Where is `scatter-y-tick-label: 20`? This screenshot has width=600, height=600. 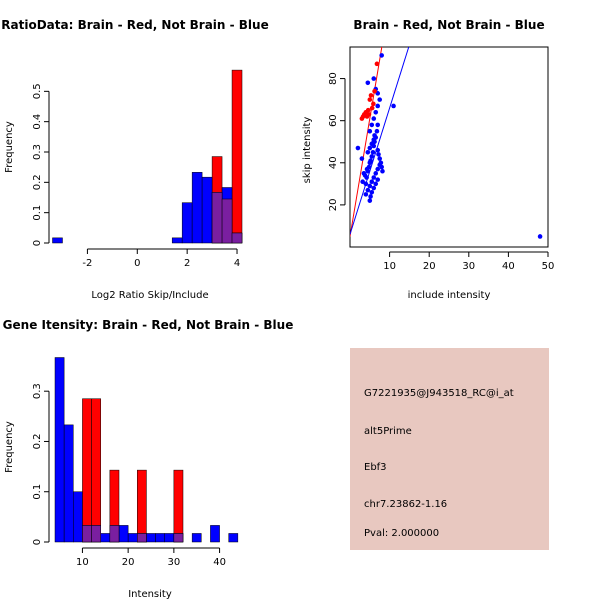
scatter-y-tick-label: 20 is located at coordinates (333, 205).